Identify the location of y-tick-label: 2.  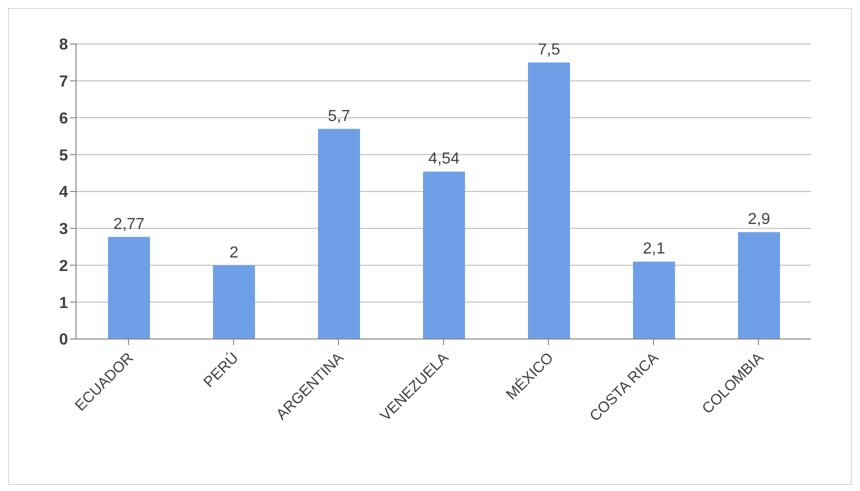
(63, 266).